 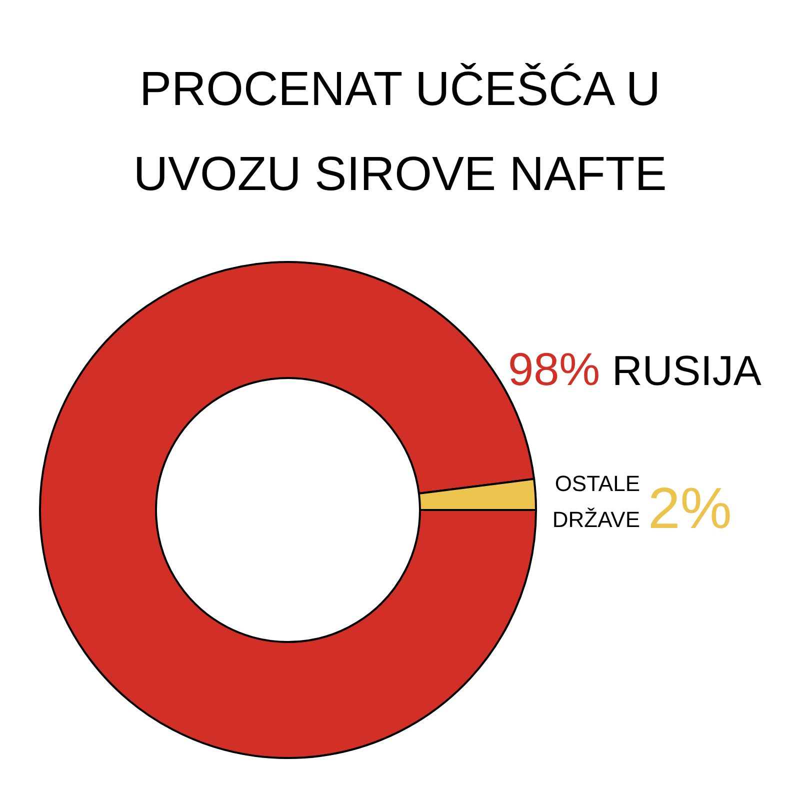 I want to click on slice-label: OSTALE DRŽAVE, so click(x=596, y=501).